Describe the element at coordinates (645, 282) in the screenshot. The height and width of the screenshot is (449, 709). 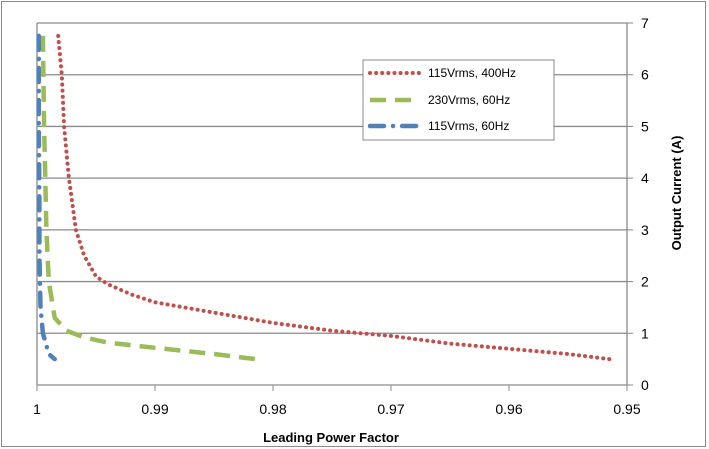
I see `y-tick-label: 2` at that location.